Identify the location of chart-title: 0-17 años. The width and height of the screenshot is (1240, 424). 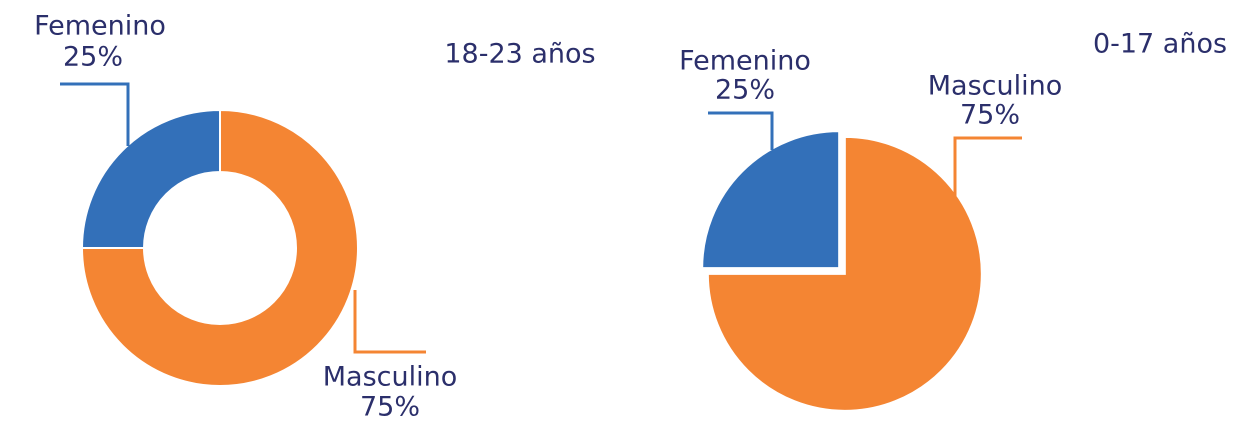
(1160, 44).